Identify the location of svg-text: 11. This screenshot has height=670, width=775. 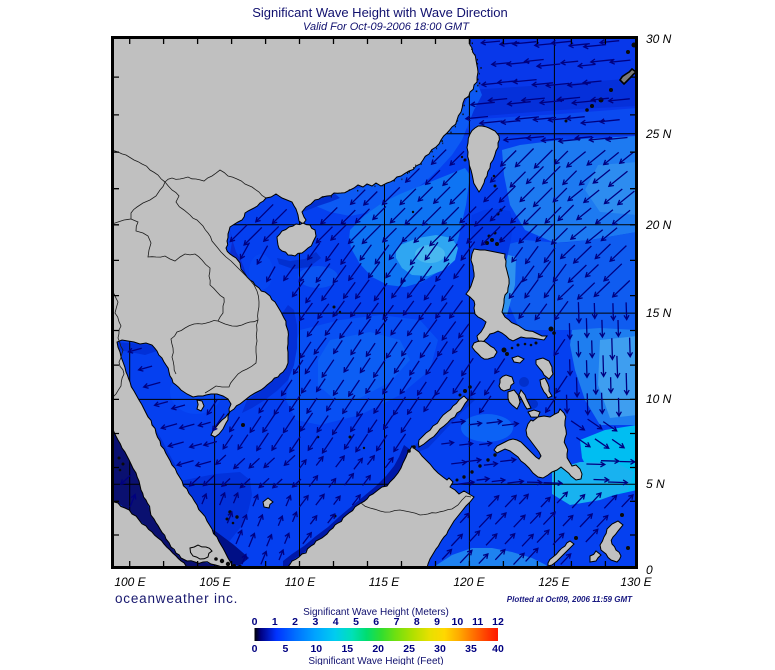
(477, 622).